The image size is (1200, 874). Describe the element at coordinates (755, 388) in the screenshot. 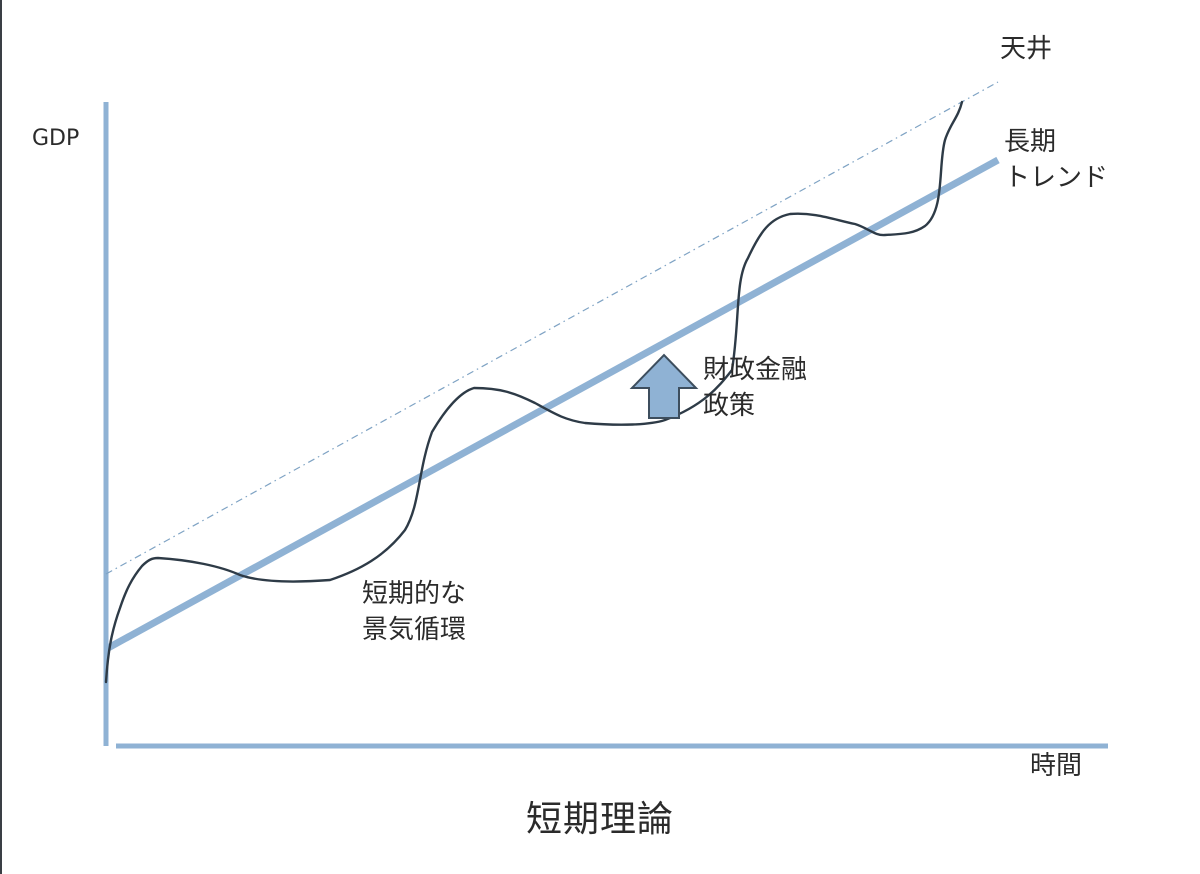

I see `policy-label: 財政金融 政策` at that location.